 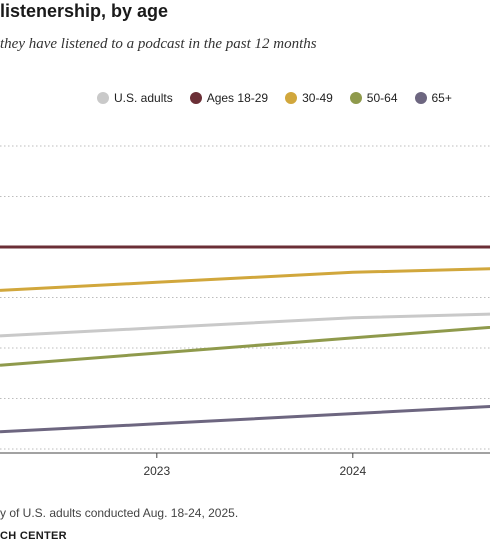 What do you see at coordinates (317, 98) in the screenshot?
I see `legend-label: 30-49` at bounding box center [317, 98].